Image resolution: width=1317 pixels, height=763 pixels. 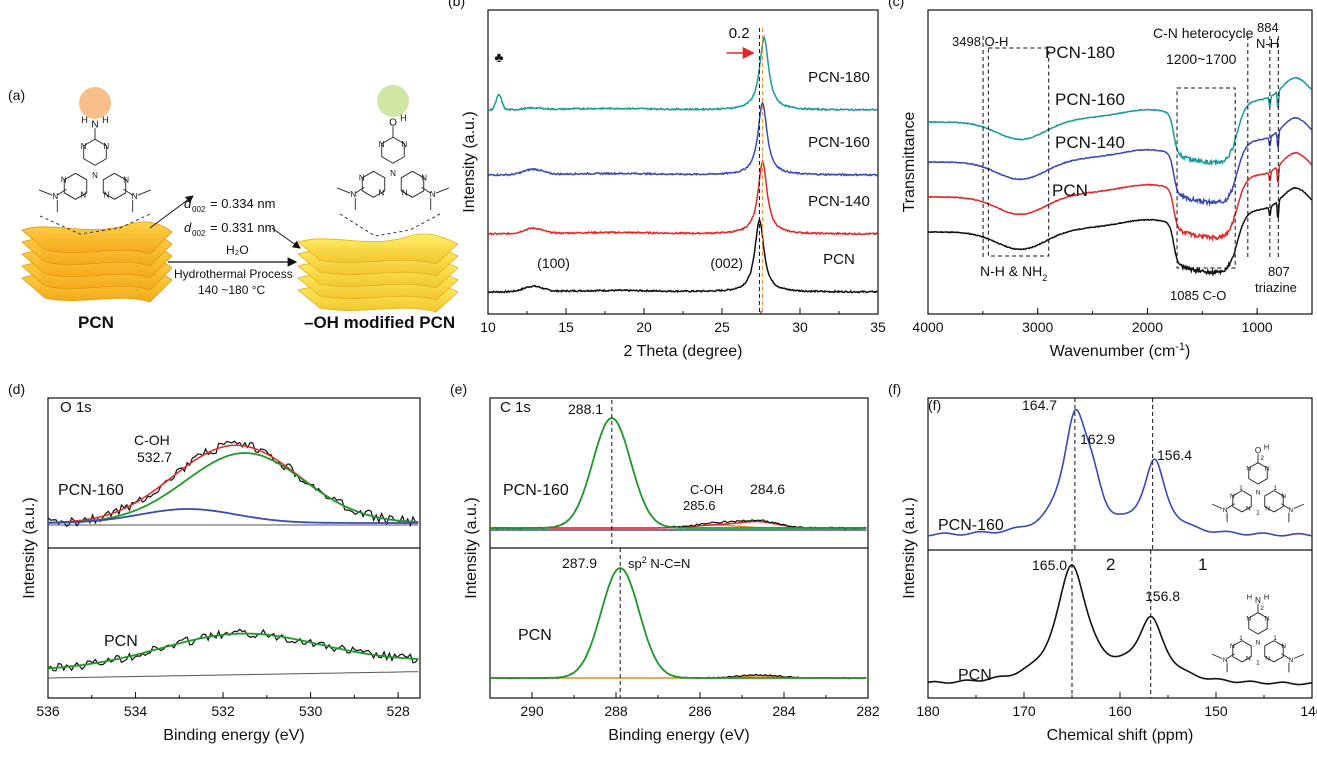 I want to click on melem-hydroxyl-structure-icon: N NNN NN NO HN N, so click(x=393, y=162).